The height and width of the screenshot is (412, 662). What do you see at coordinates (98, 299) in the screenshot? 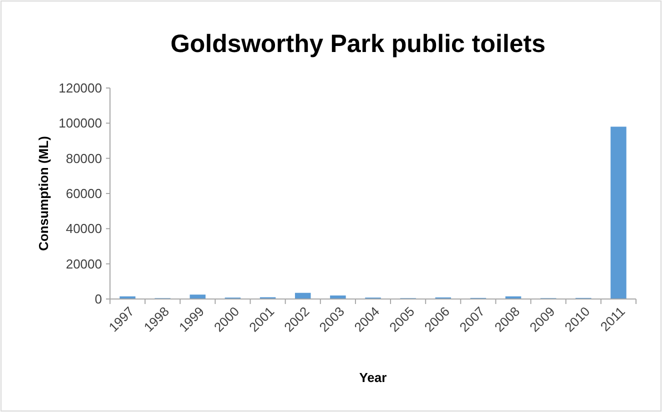
I see `y-tick-label: 0` at bounding box center [98, 299].